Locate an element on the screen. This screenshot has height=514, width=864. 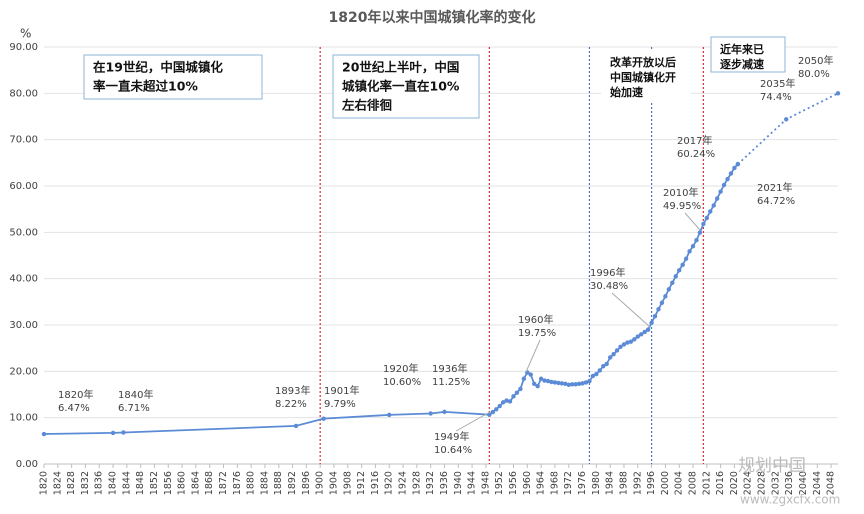
x-tick-label: 1832 is located at coordinates (85, 483).